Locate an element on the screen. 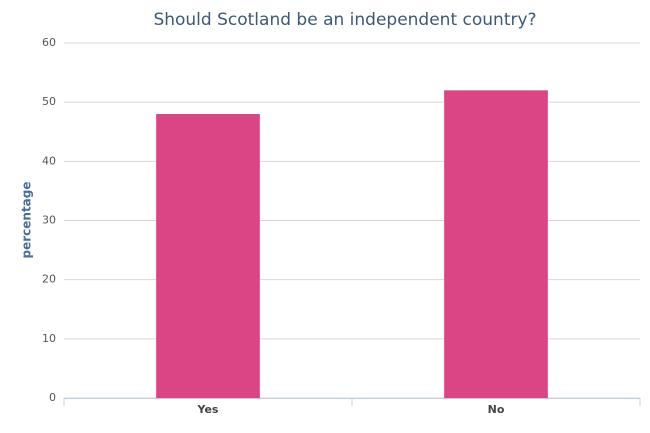 This screenshot has width=650, height=433. y-tick-label: 40 is located at coordinates (49, 160).